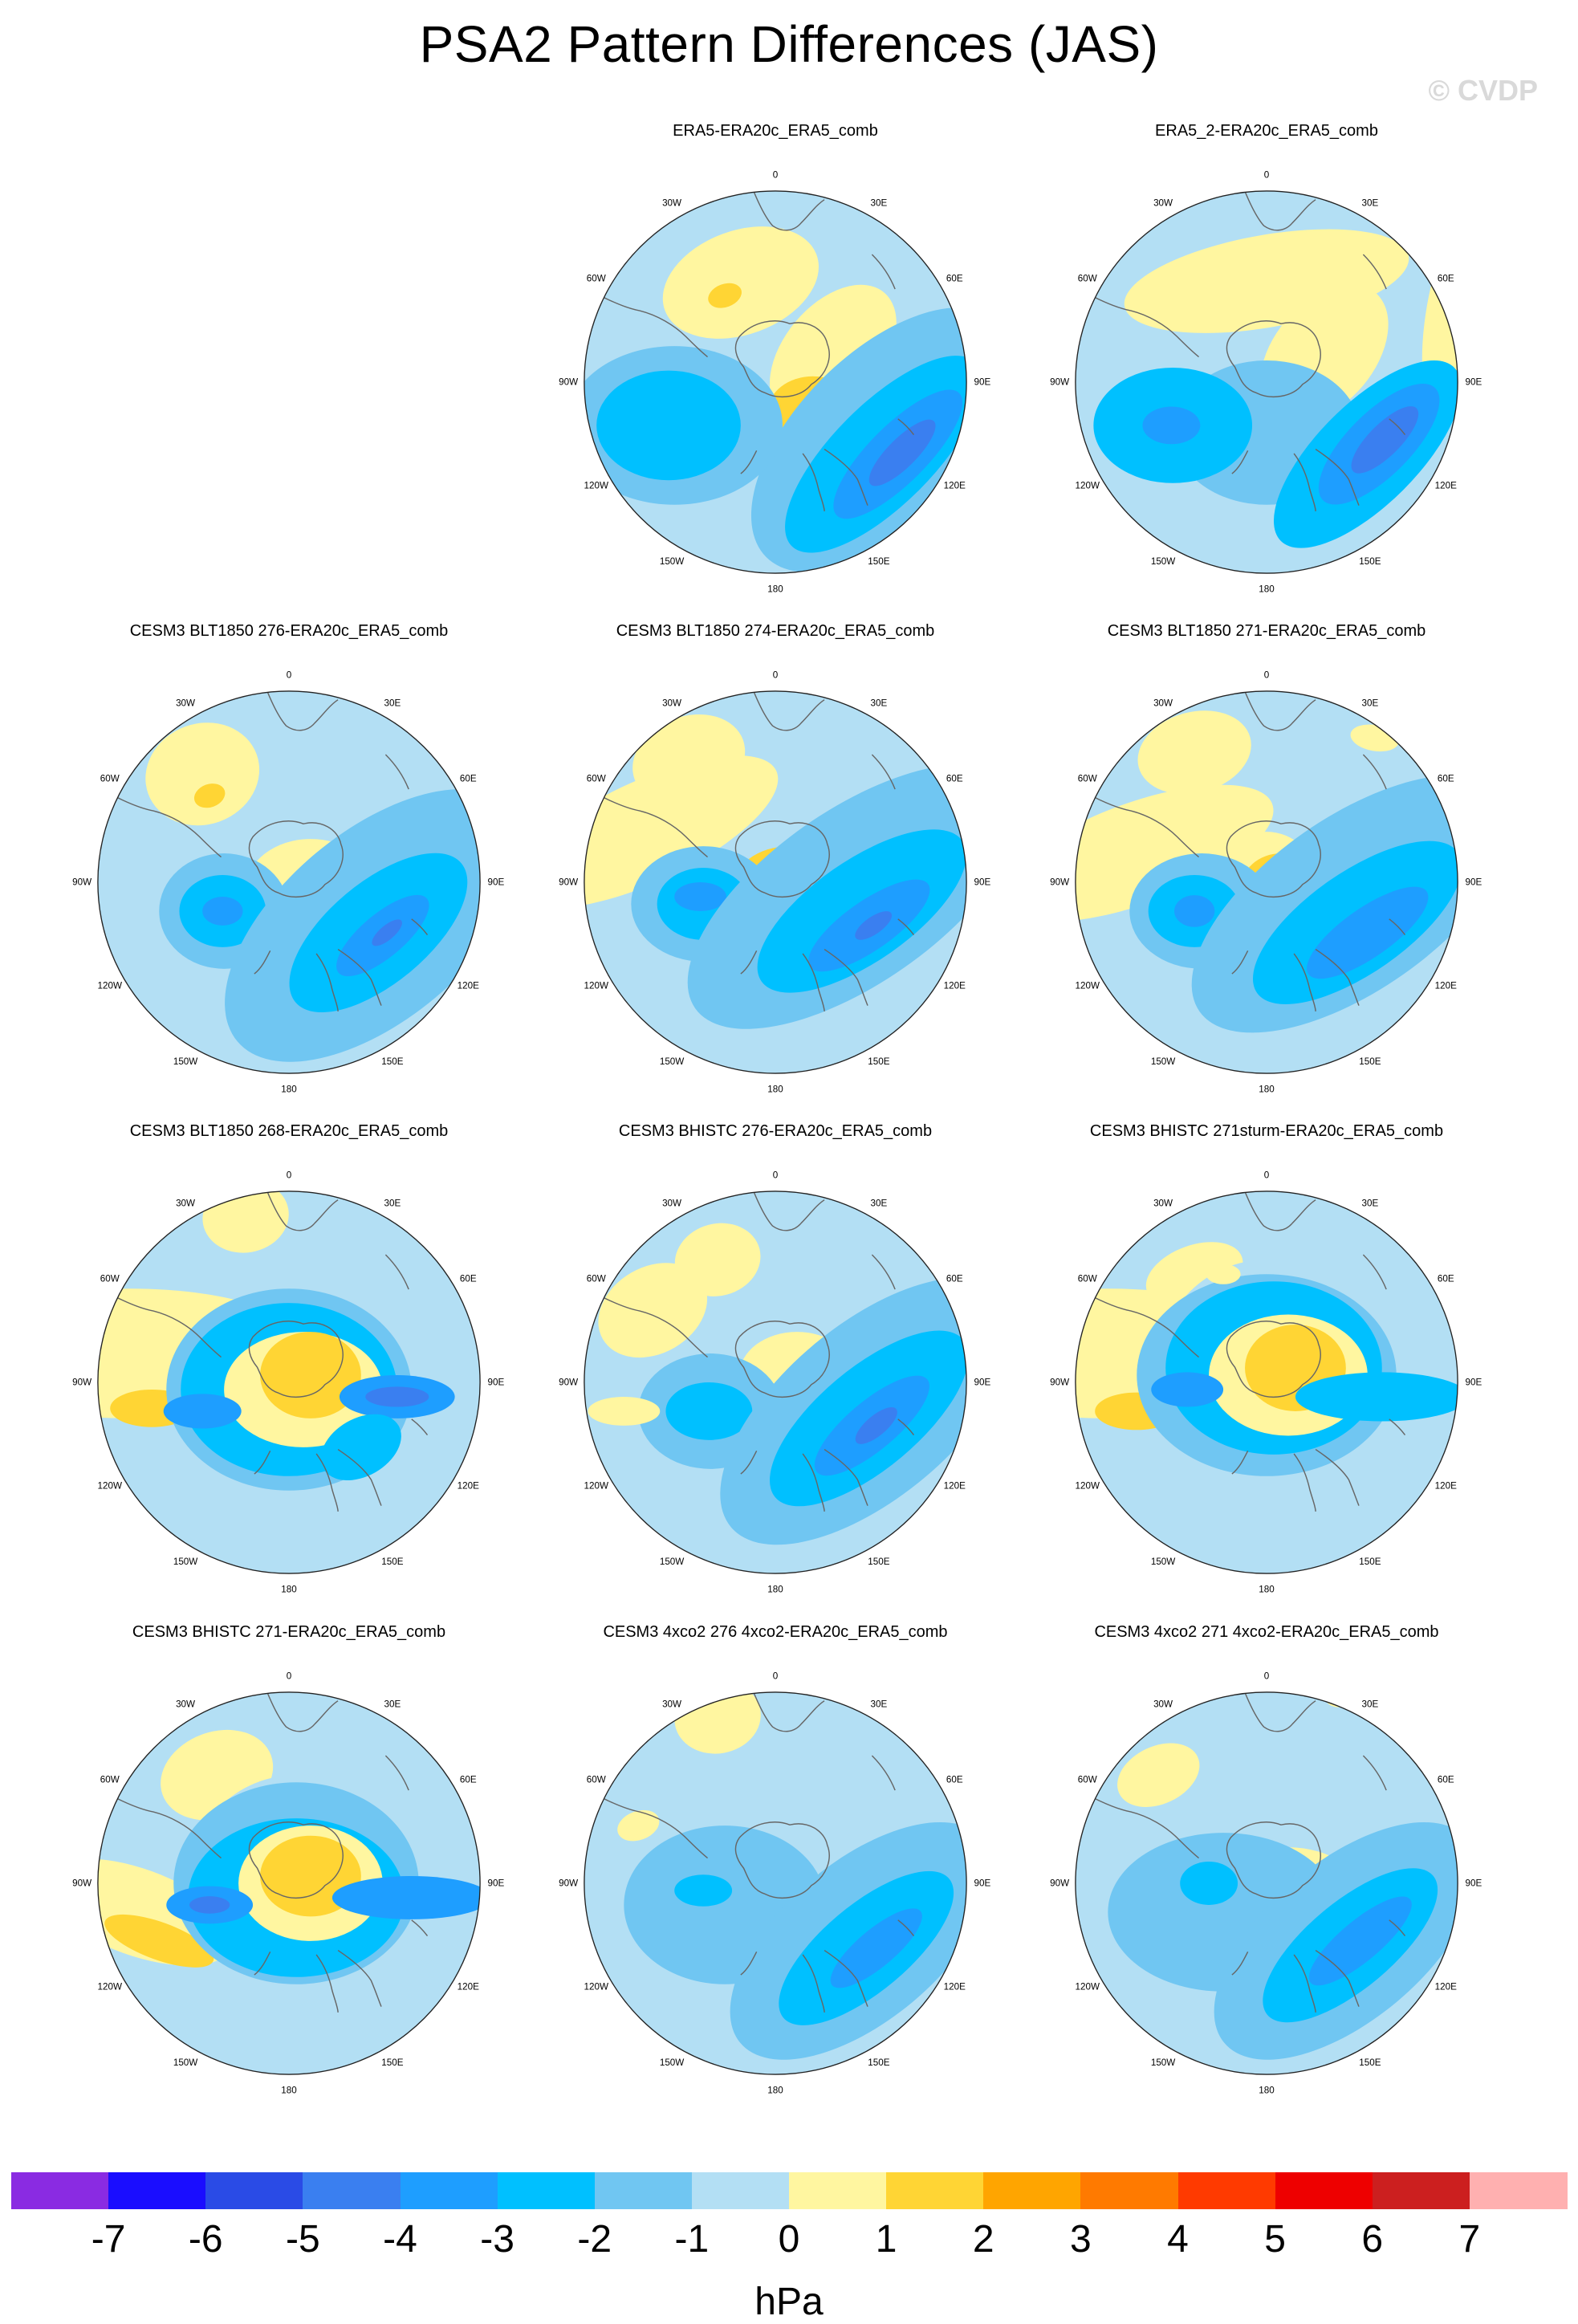  What do you see at coordinates (775, 1131) in the screenshot?
I see `panel-title: CESM3 BHISTC 276-ERA20c_ERA5_comb` at bounding box center [775, 1131].